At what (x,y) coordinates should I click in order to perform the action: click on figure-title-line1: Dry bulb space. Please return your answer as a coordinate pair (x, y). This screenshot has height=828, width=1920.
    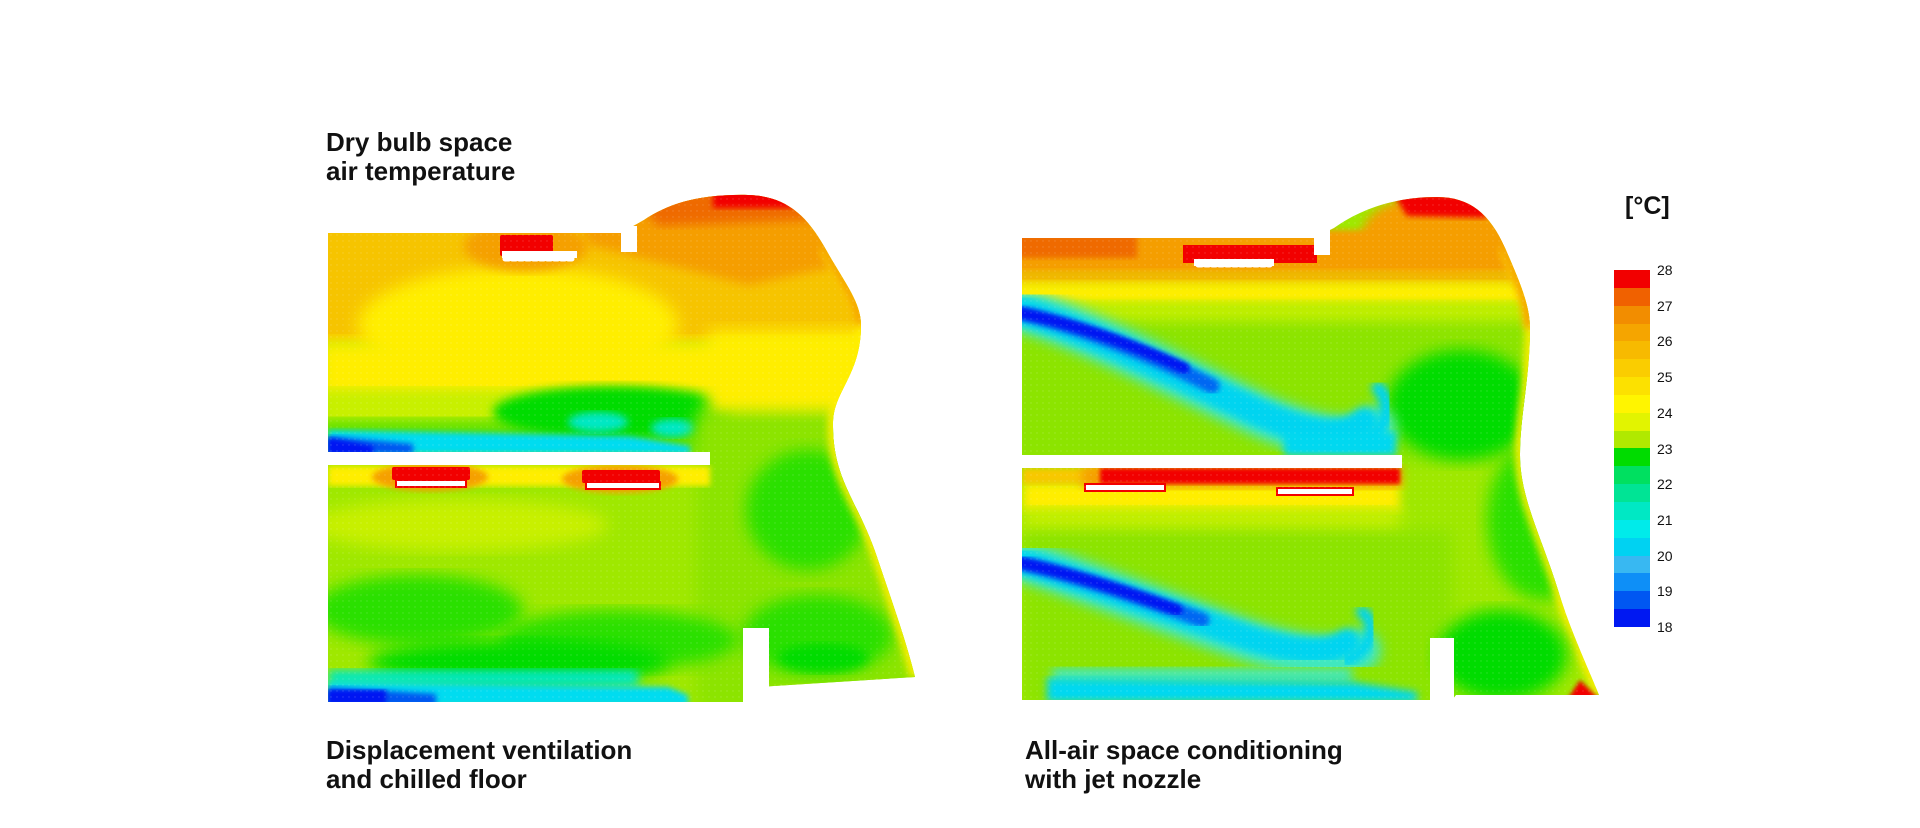
    Looking at the image, I should click on (419, 142).